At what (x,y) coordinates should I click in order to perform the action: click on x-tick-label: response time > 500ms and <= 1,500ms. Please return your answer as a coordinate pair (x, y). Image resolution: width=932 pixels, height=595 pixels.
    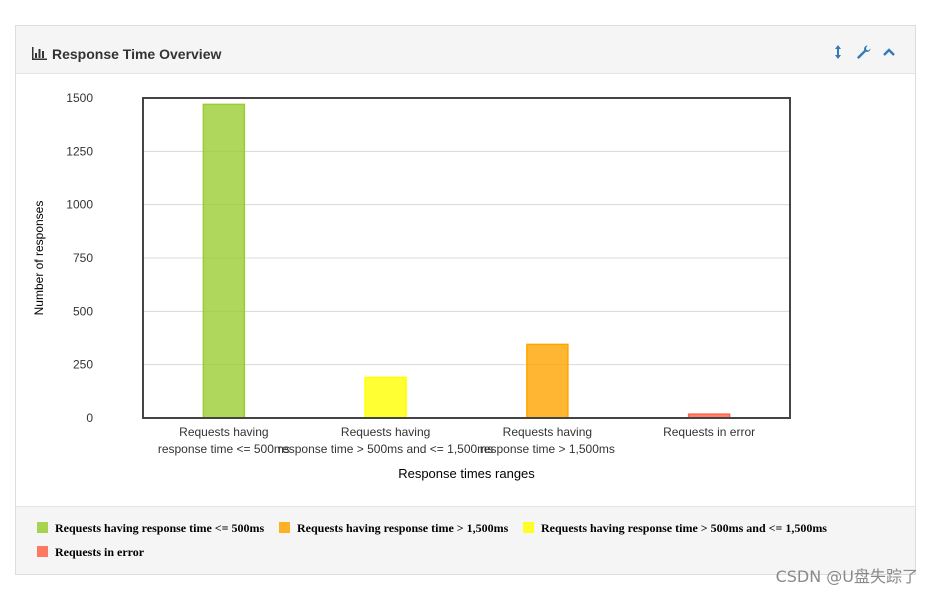
    Looking at the image, I should click on (385, 449).